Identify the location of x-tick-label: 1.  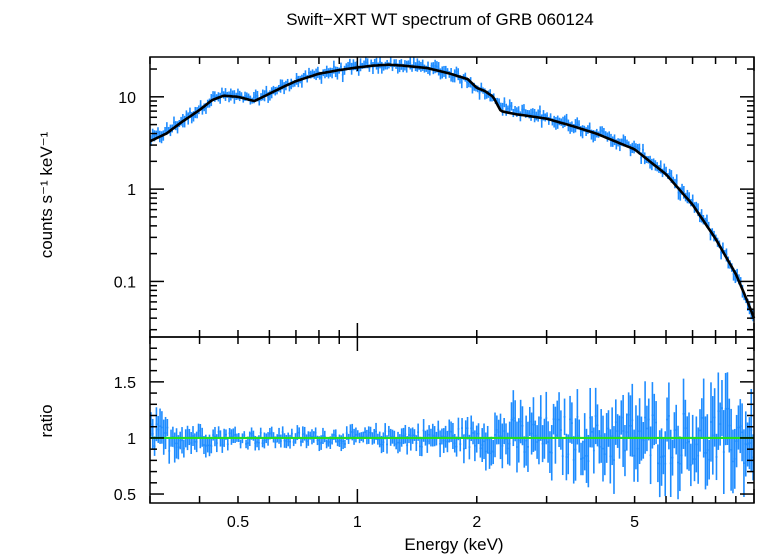
(357, 522).